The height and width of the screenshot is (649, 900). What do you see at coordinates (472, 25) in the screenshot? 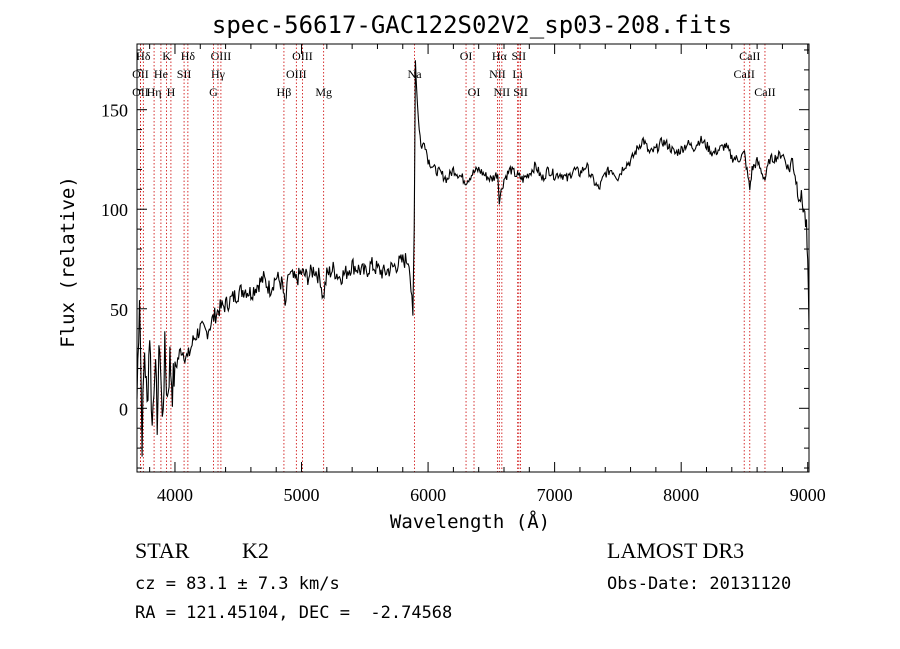
I see `chart-title: spec-56617-GAC122S02V2_sp03-208.fits` at bounding box center [472, 25].